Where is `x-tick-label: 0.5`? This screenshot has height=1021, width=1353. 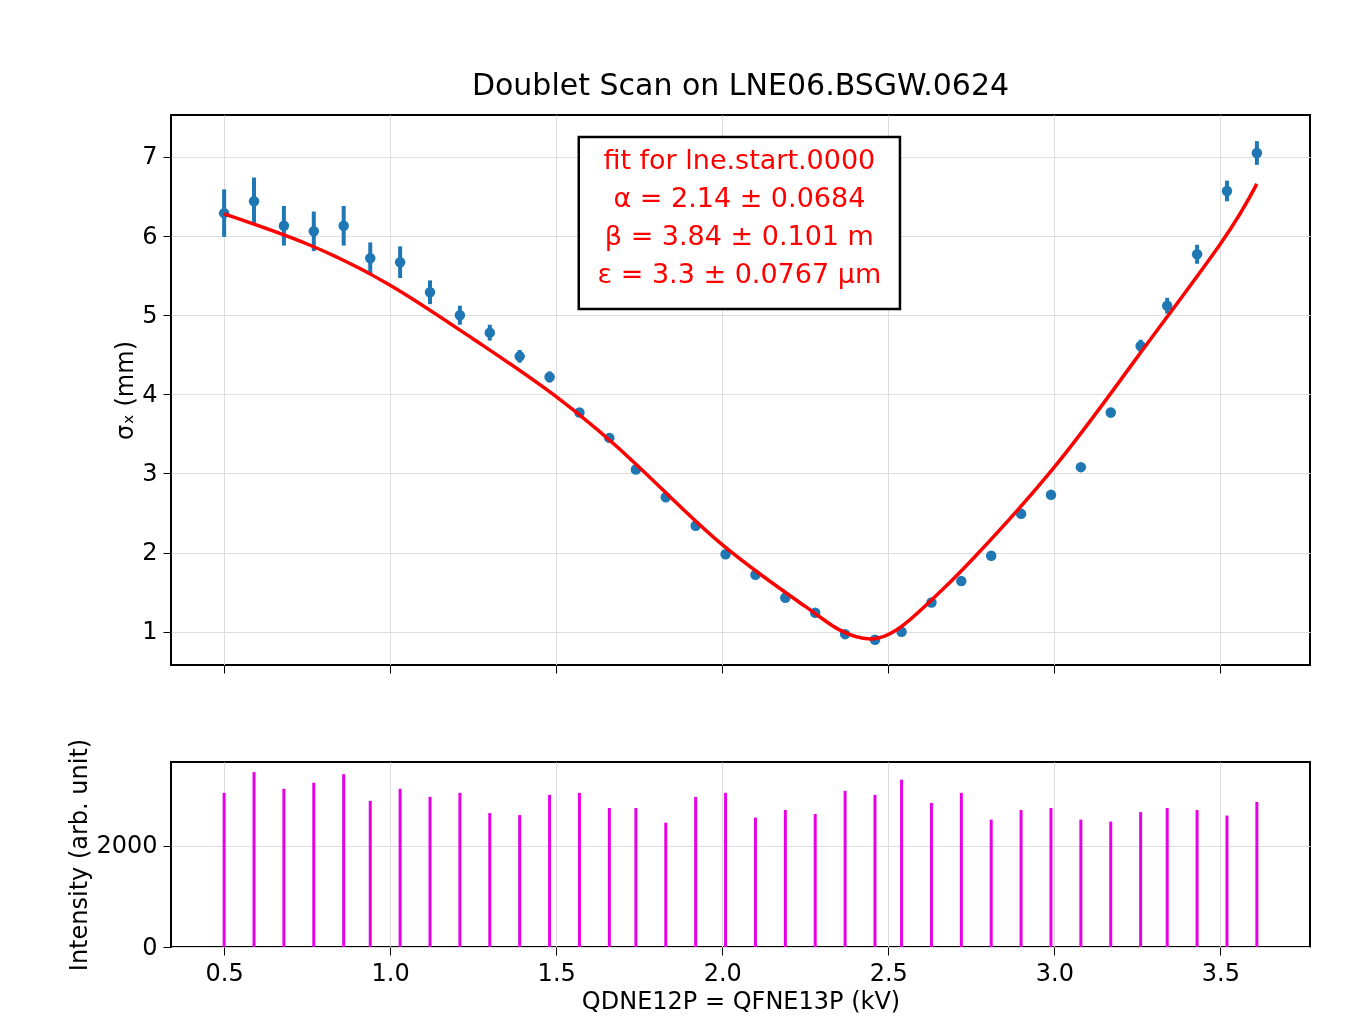 x-tick-label: 0.5 is located at coordinates (224, 972).